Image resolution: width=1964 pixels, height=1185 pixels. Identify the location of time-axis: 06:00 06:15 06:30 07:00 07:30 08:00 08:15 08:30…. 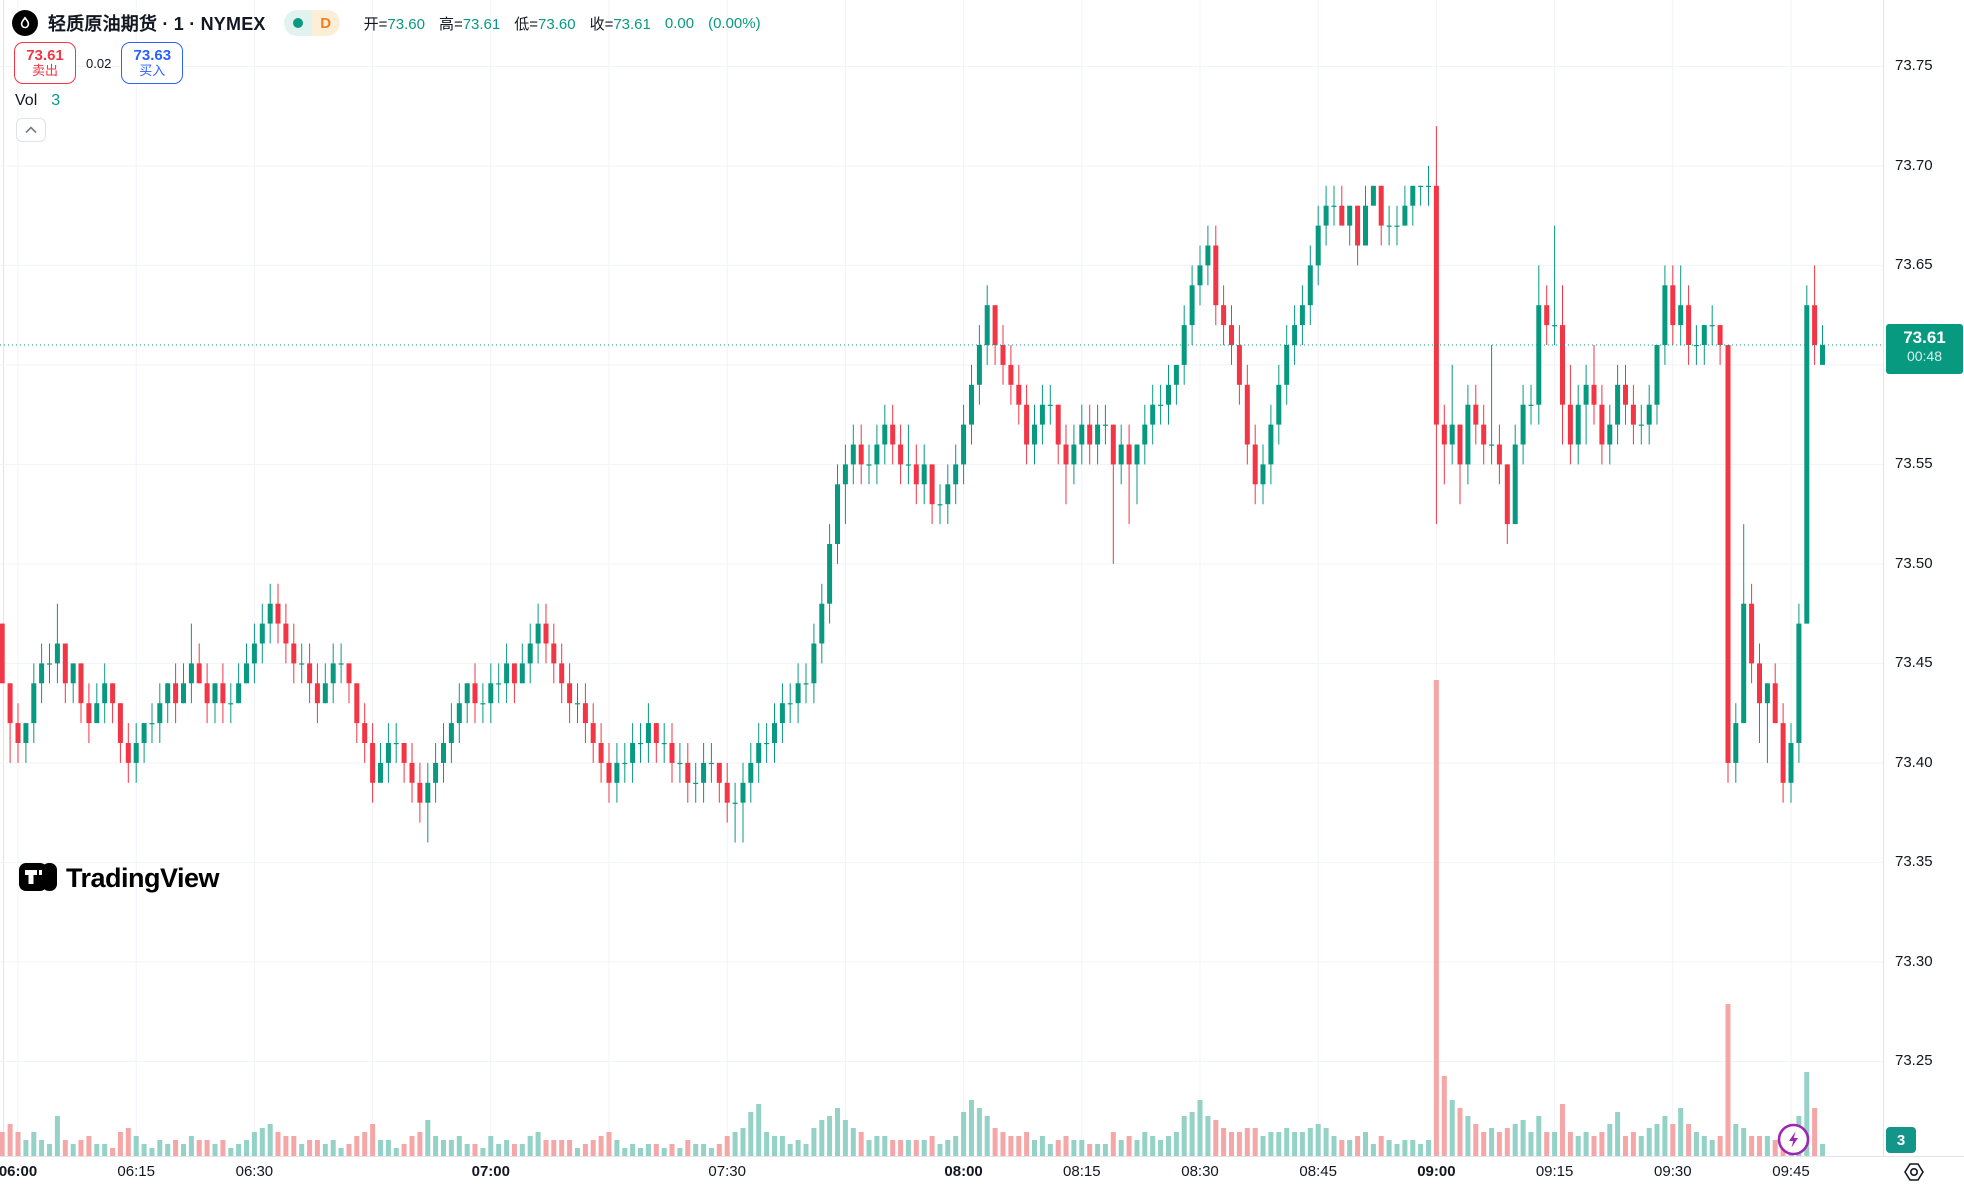
(982, 1170).